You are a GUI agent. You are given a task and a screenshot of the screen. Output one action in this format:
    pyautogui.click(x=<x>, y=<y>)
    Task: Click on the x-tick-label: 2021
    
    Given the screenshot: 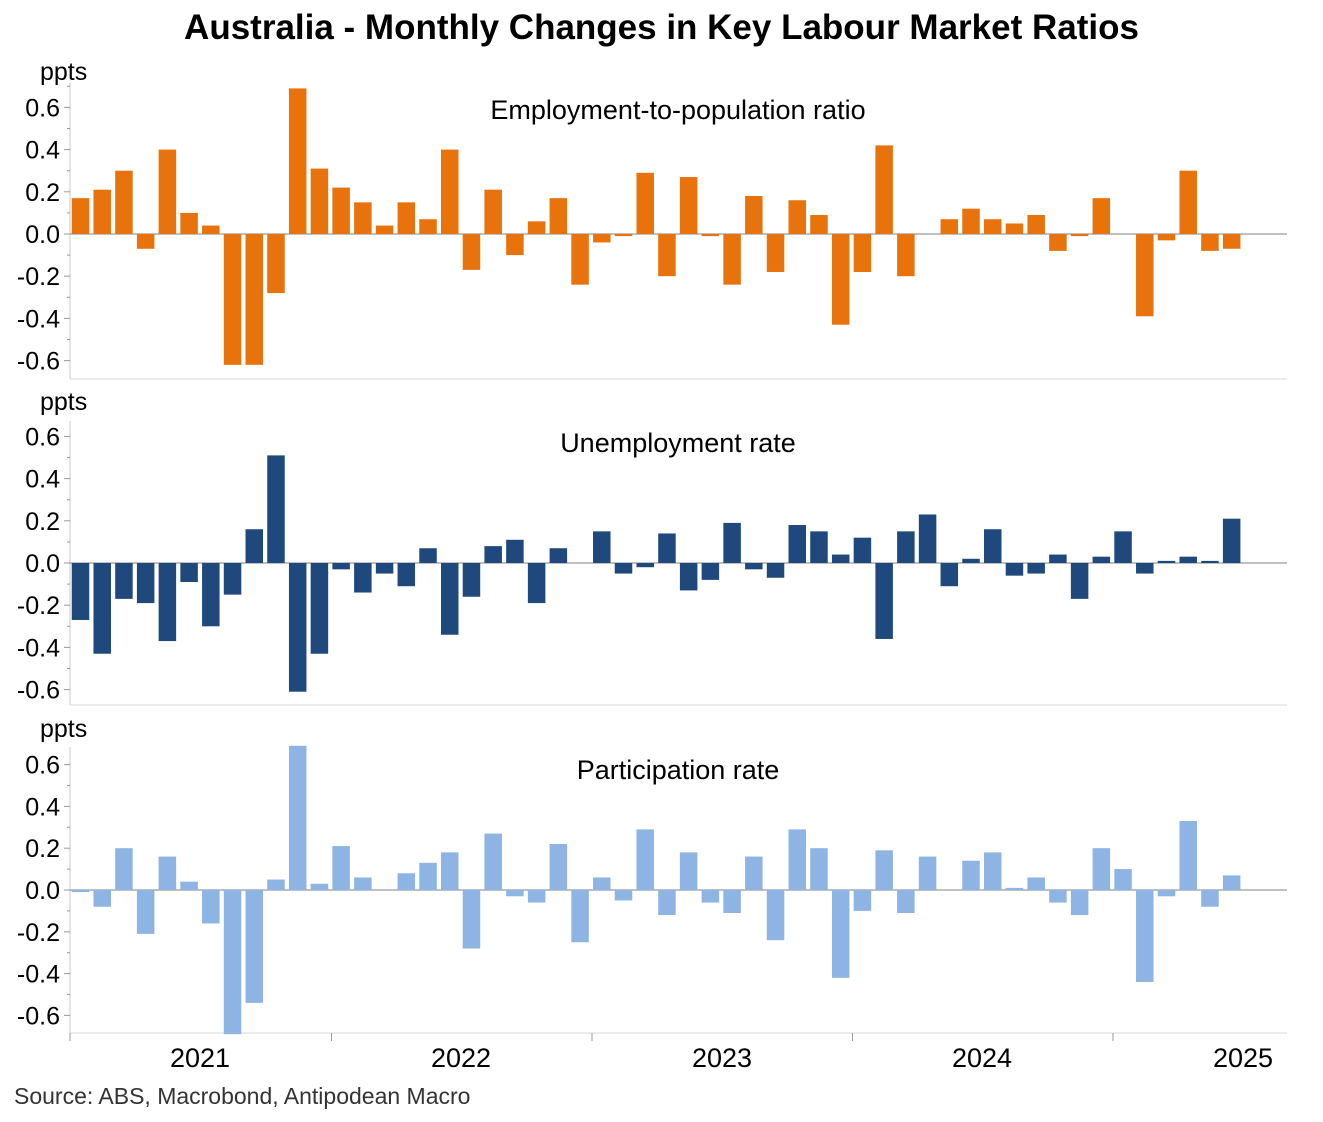 What is the action you would take?
    pyautogui.click(x=200, y=1058)
    